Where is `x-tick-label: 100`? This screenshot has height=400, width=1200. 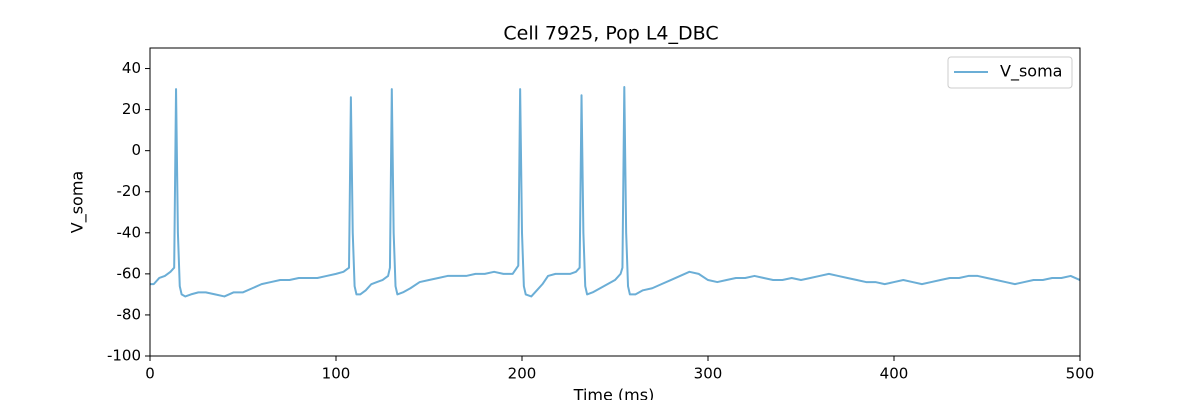
x-tick-label: 100 is located at coordinates (336, 374).